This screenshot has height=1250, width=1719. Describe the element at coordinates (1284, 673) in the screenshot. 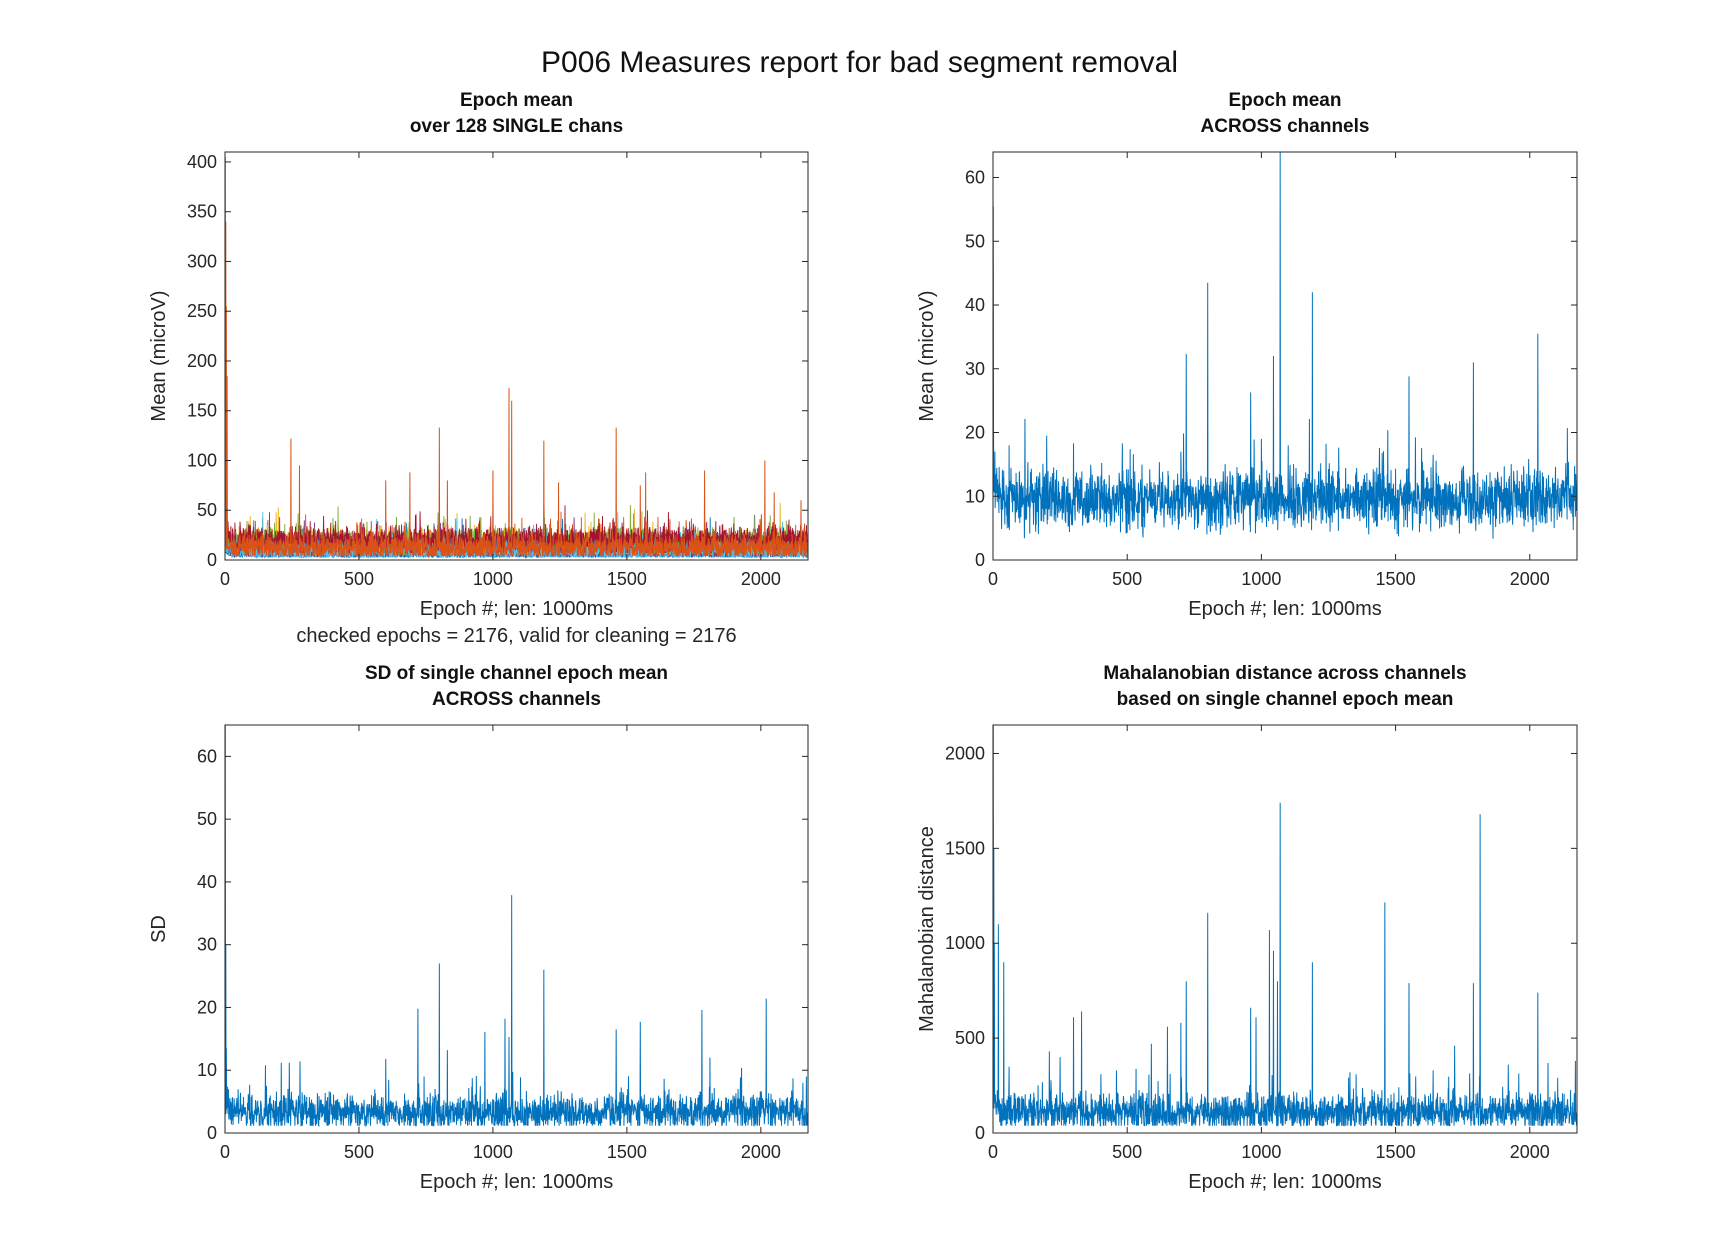

I see `chart-title-line: Mahalanobian distance across channels` at that location.